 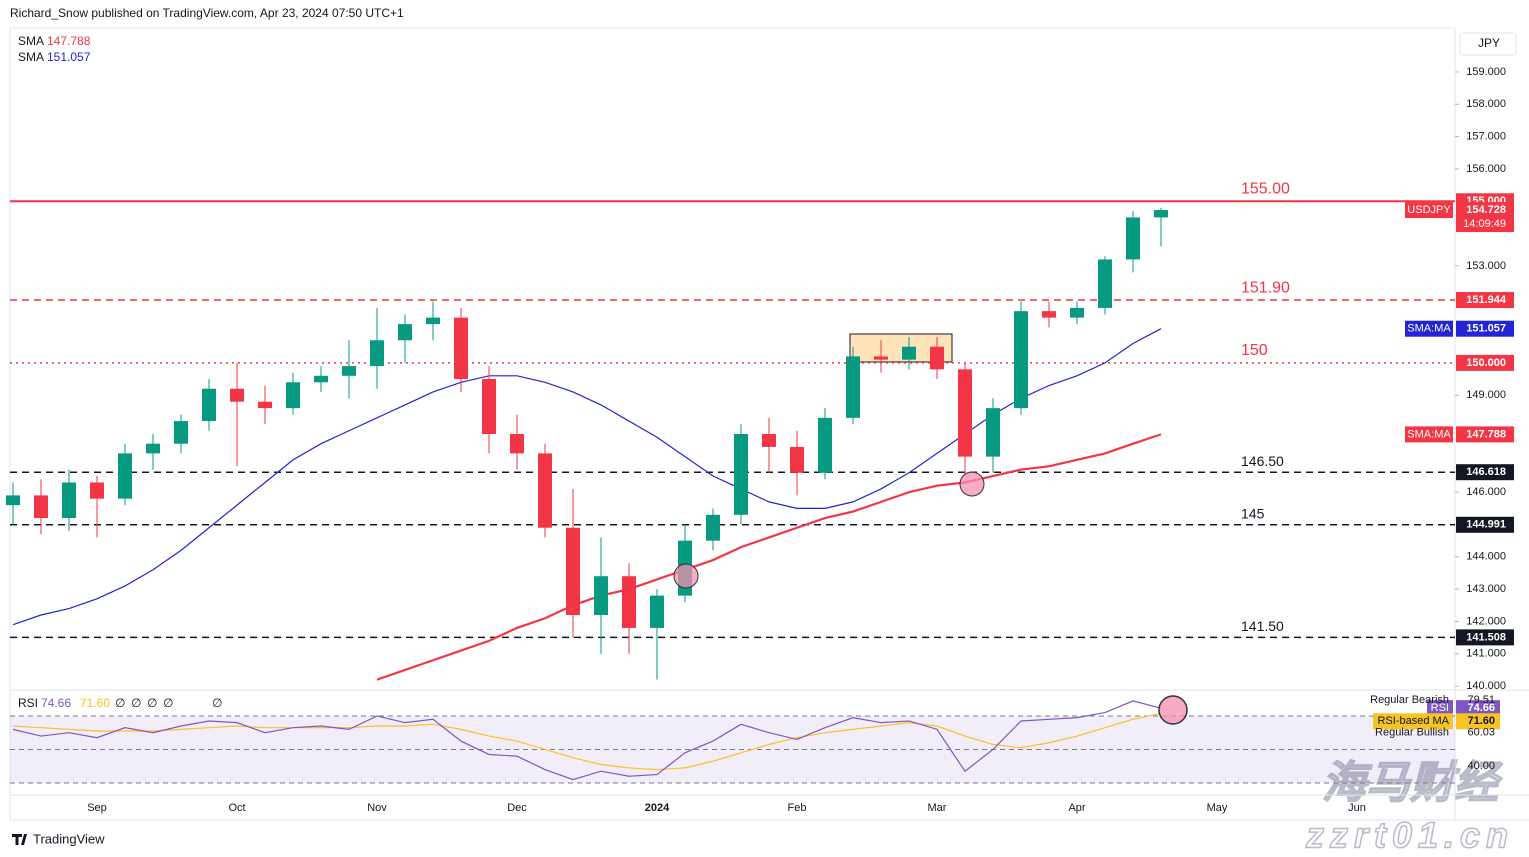 What do you see at coordinates (1486, 72) in the screenshot?
I see `y-tick-label: 159.000` at bounding box center [1486, 72].